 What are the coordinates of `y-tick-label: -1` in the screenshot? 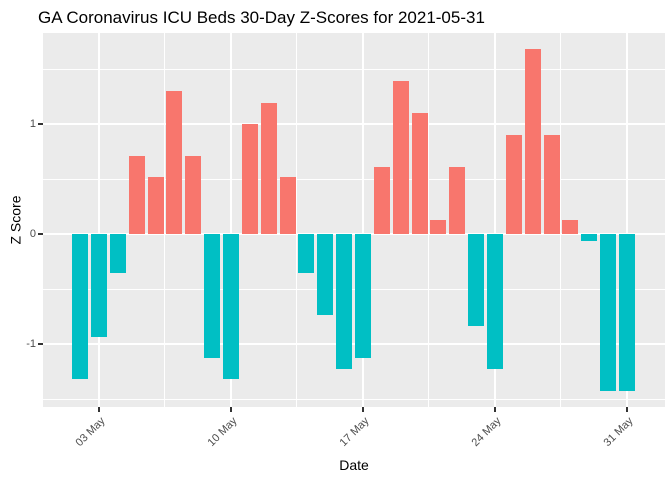 It's located at (31, 344).